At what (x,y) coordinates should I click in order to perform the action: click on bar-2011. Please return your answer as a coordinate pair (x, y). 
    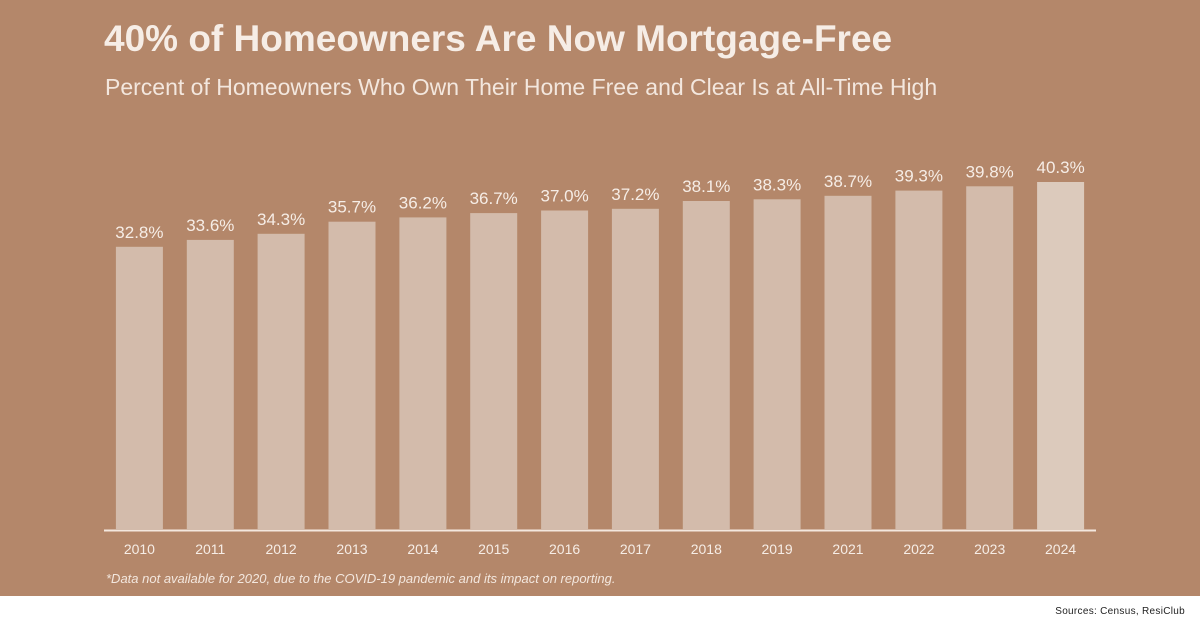
    Looking at the image, I should click on (210, 384).